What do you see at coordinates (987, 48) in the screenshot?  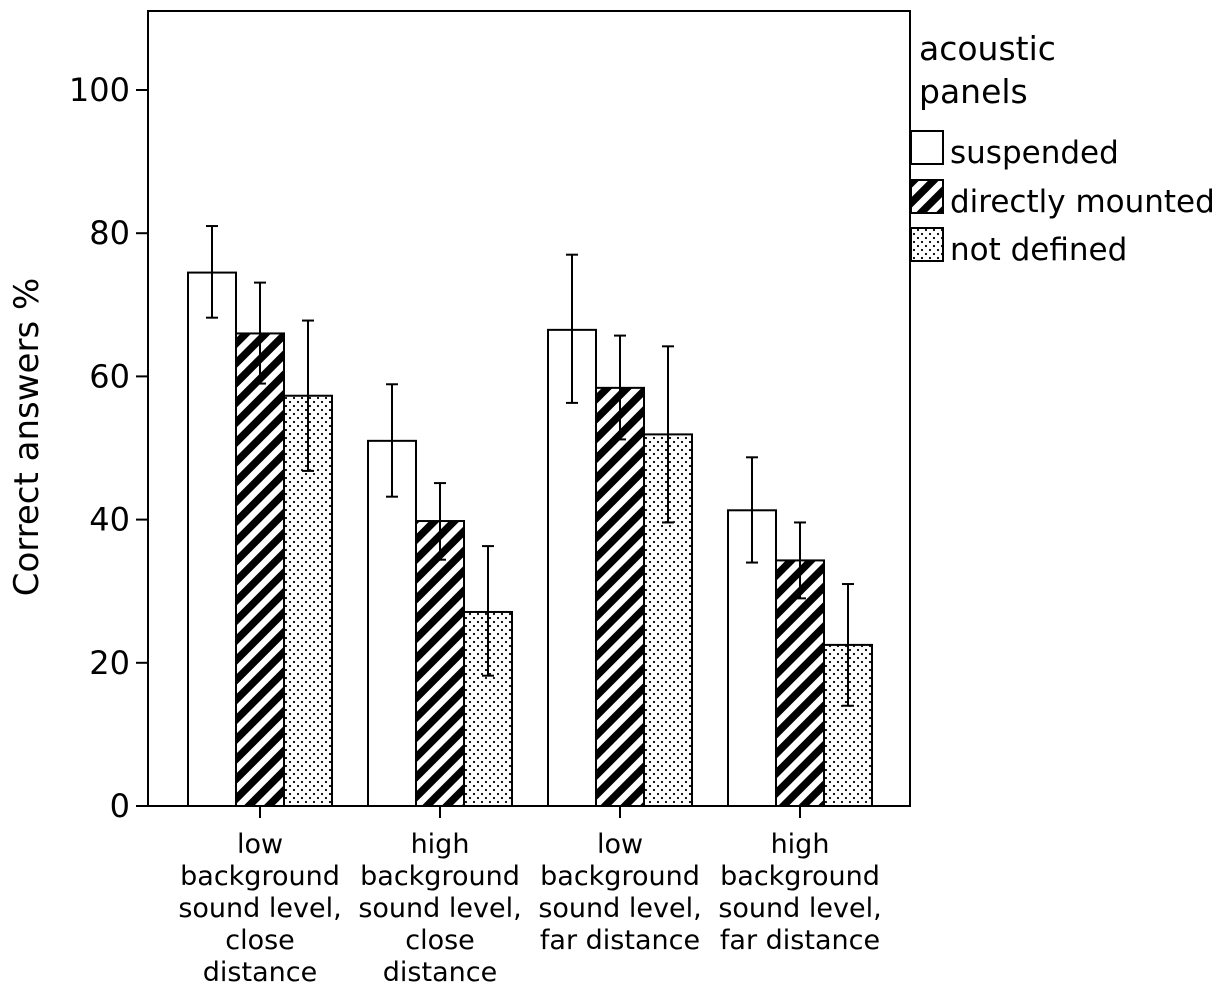 I see `legend-title-line-1: acoustic` at bounding box center [987, 48].